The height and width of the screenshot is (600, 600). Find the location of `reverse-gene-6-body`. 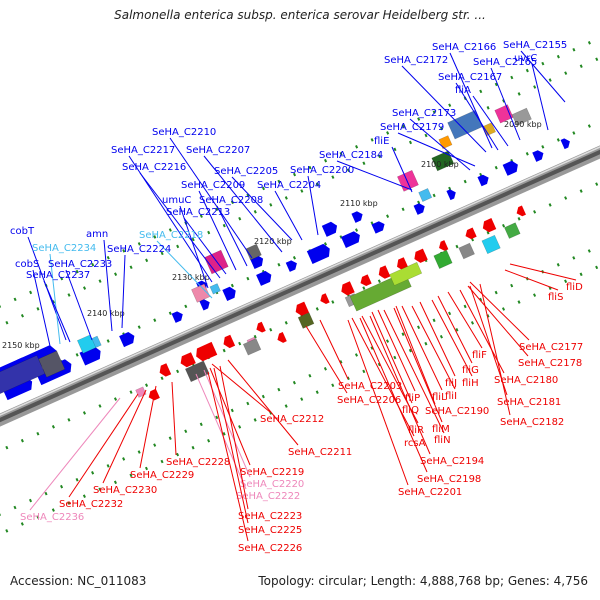

reverse-gene-6-body is located at coordinates (325, 298).